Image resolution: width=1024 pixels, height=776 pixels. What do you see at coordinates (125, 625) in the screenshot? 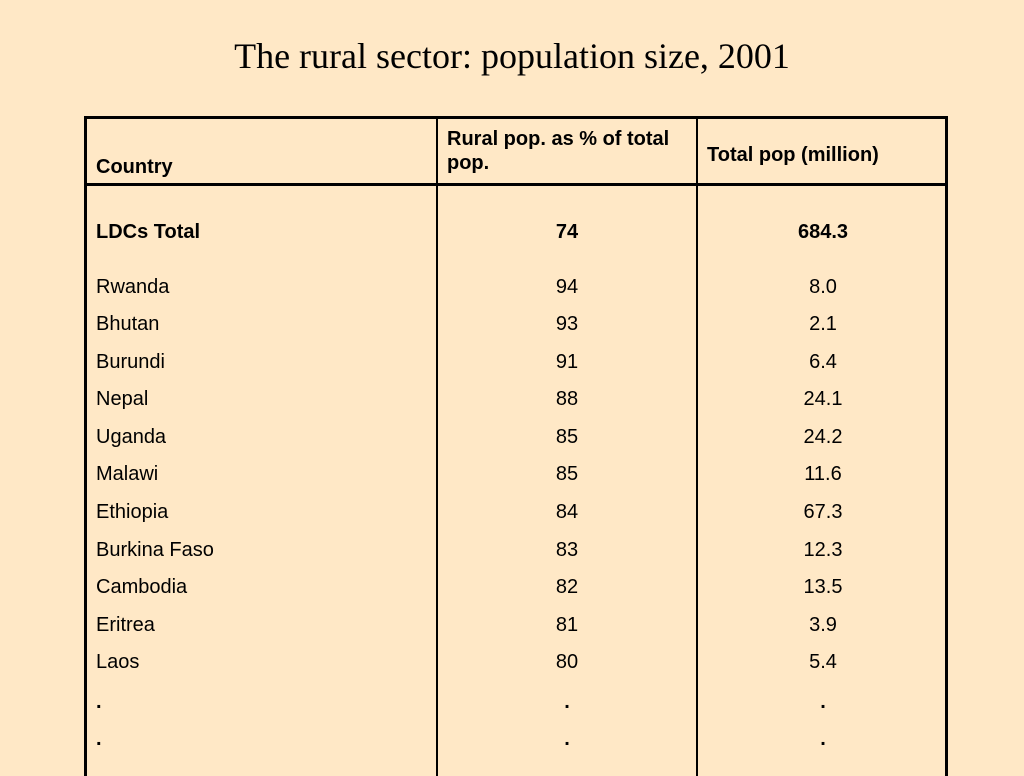
I see `cell-country: Eritrea` at bounding box center [125, 625].